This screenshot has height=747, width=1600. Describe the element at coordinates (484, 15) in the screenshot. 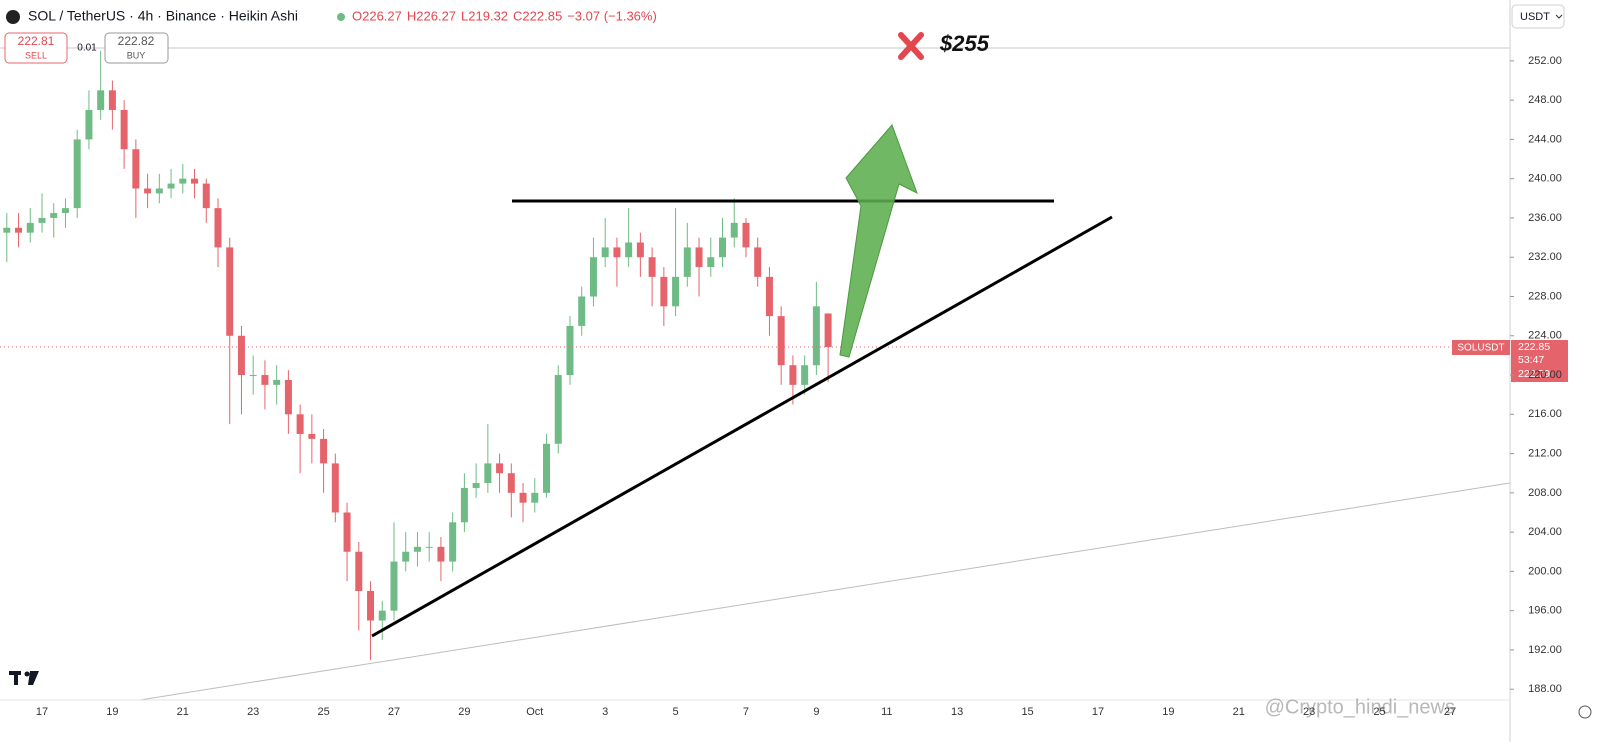

I see `ohlc-value: L219.32` at that location.